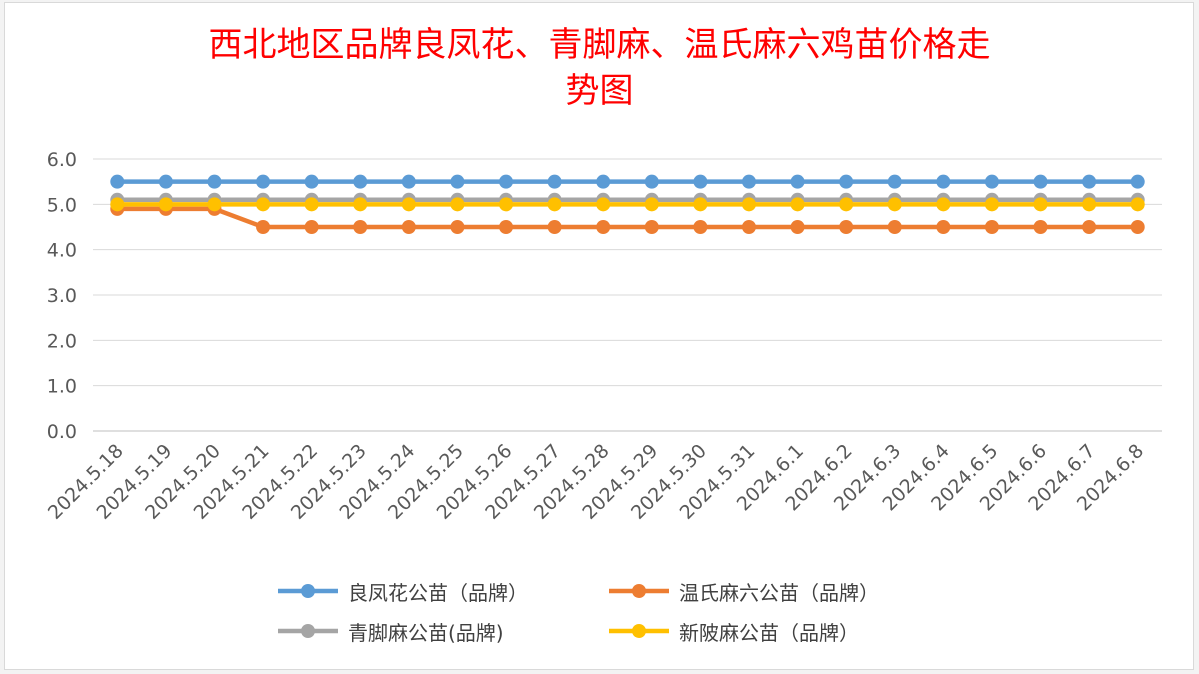 The height and width of the screenshot is (674, 1199). I want to click on chart-title: 西北地区品牌良凤花、青脚麻、温氏麻六鸡苗价格走 势图, so click(599, 68).